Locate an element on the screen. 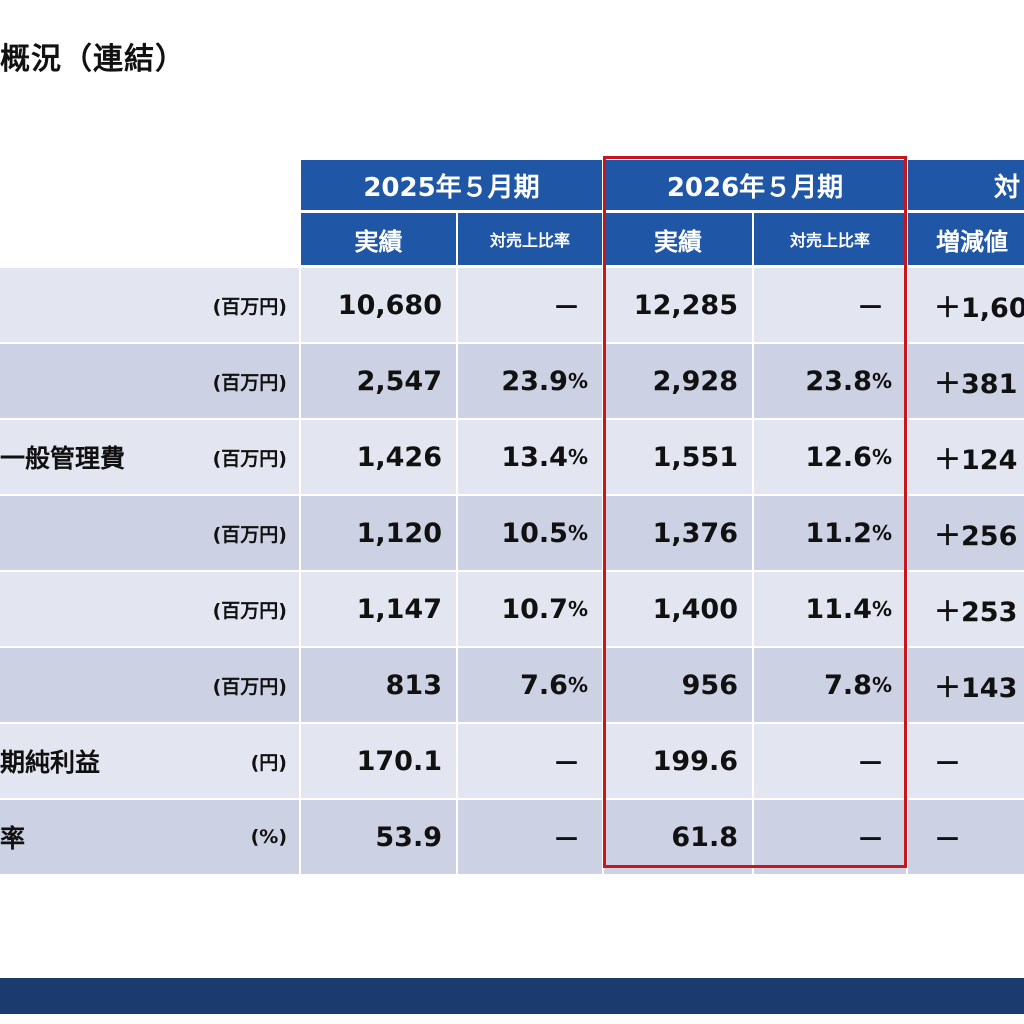 The image size is (1024, 1024). row-1-diff-text: ＋1,605 is located at coordinates (979, 308).